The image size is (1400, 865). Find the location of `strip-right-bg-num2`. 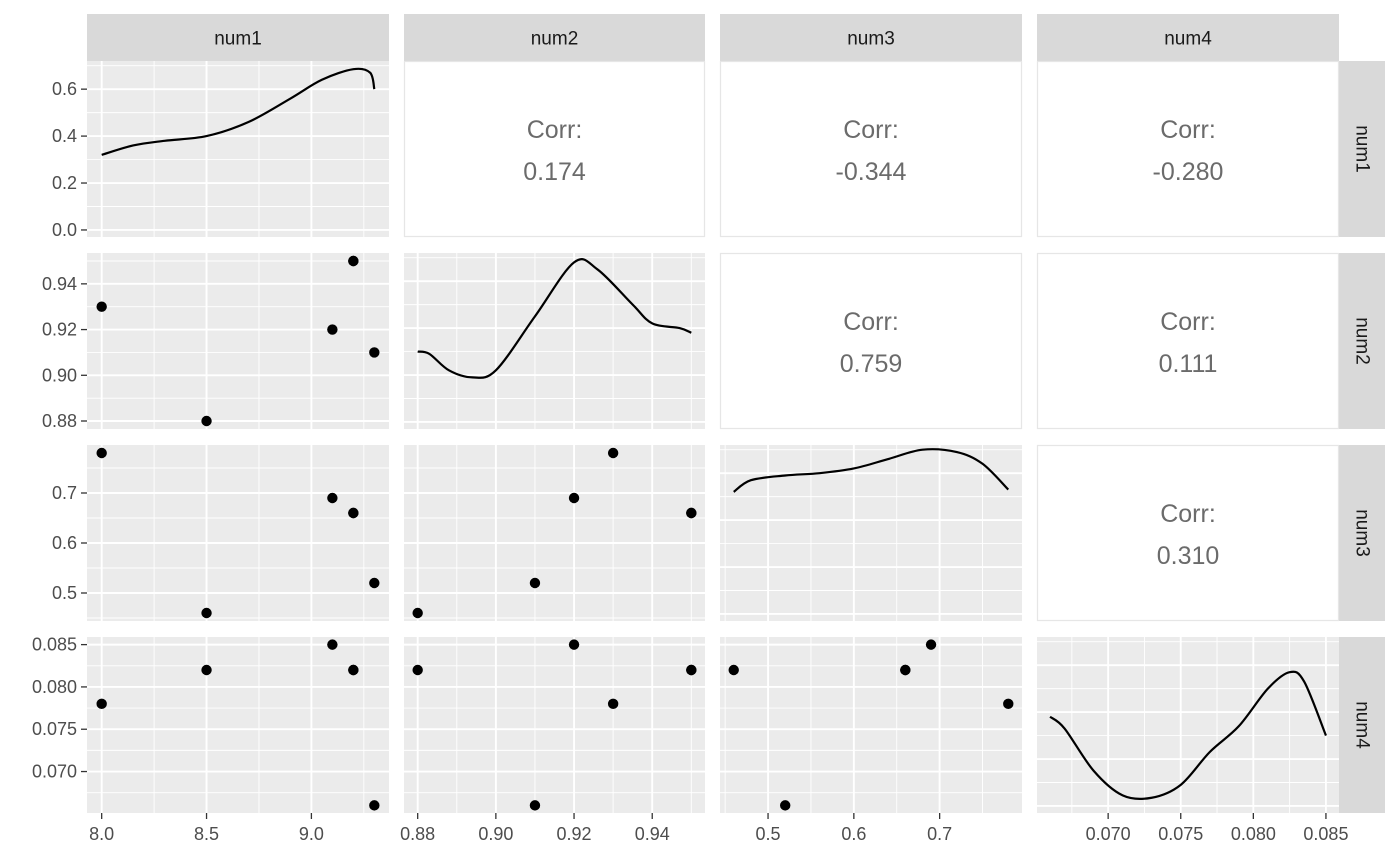

strip-right-bg-num2 is located at coordinates (1362, 341).